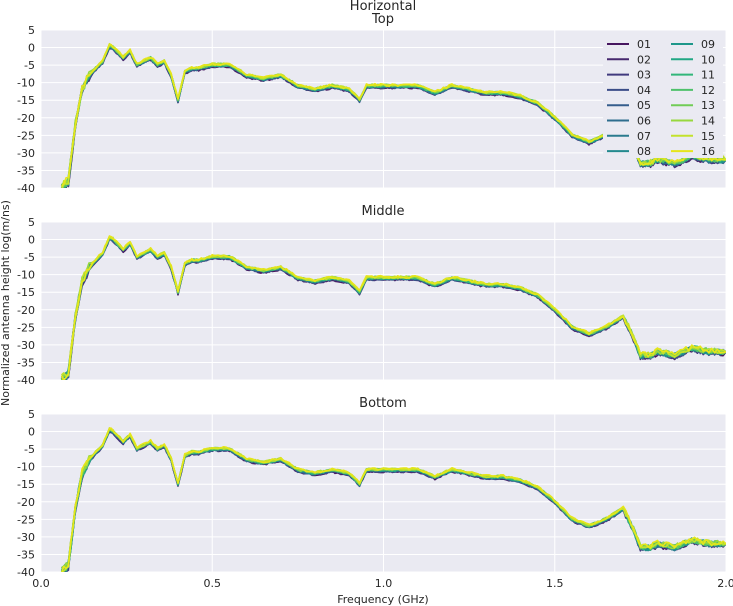 The height and width of the screenshot is (606, 733). What do you see at coordinates (644, 90) in the screenshot?
I see `legend-label: 04` at bounding box center [644, 90].